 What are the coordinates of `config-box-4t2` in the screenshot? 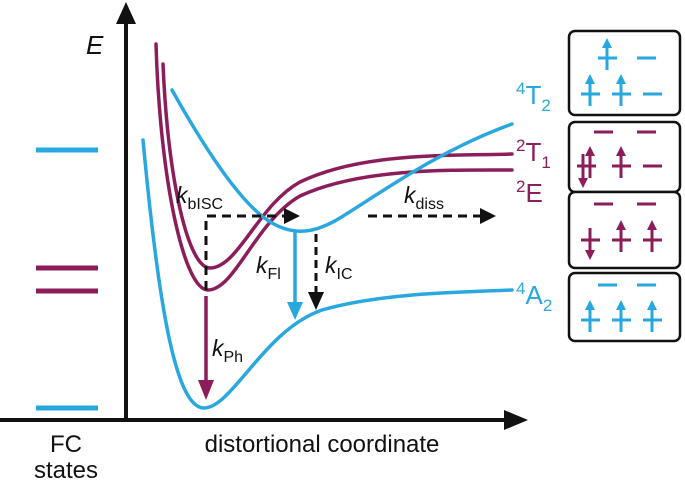 It's located at (624, 73).